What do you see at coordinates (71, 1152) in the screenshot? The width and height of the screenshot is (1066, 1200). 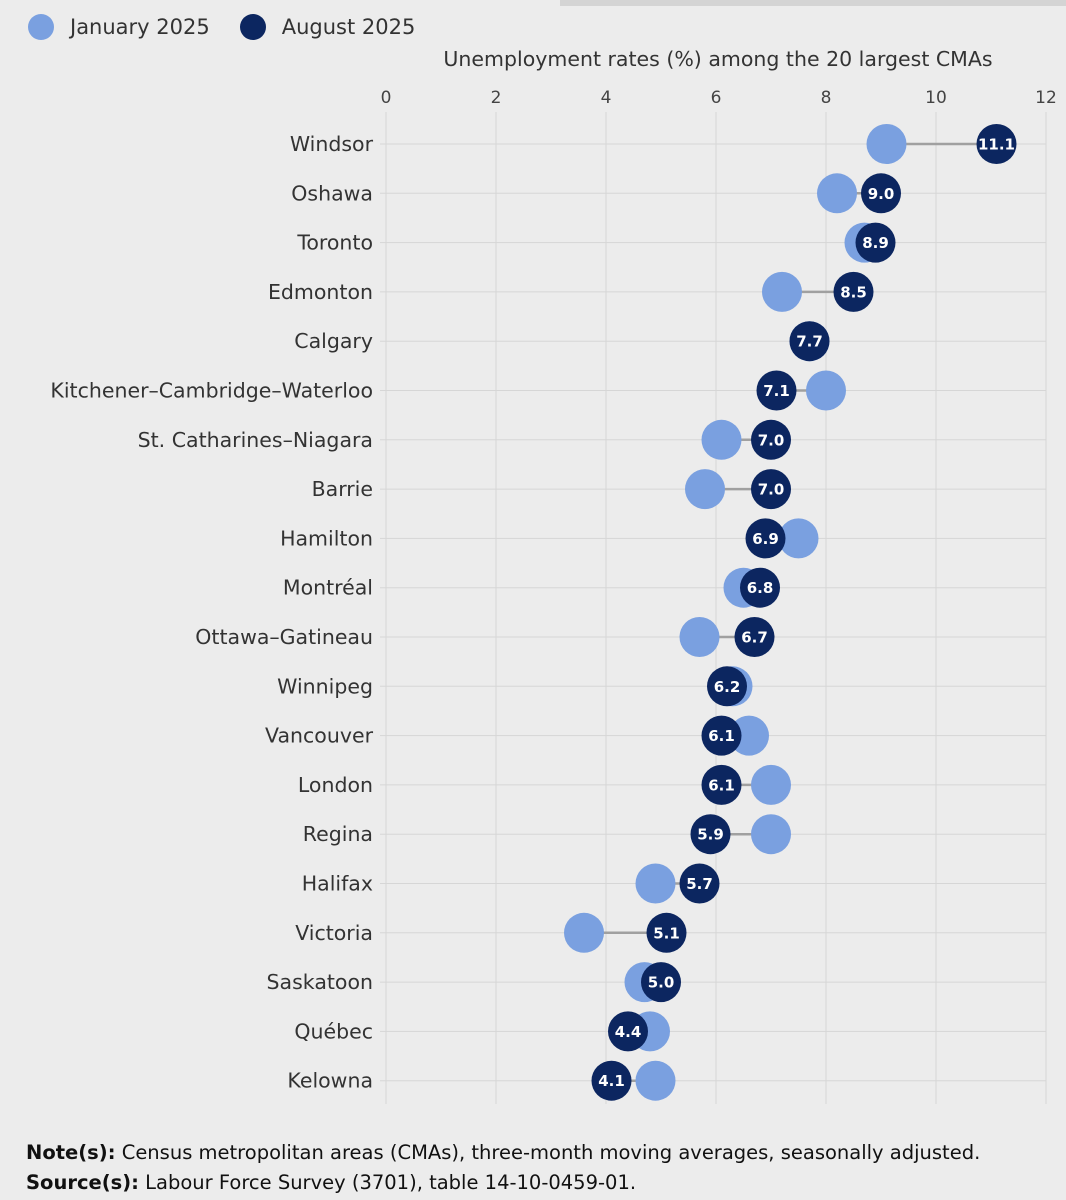 I see `note-label: Note(s):` at bounding box center [71, 1152].